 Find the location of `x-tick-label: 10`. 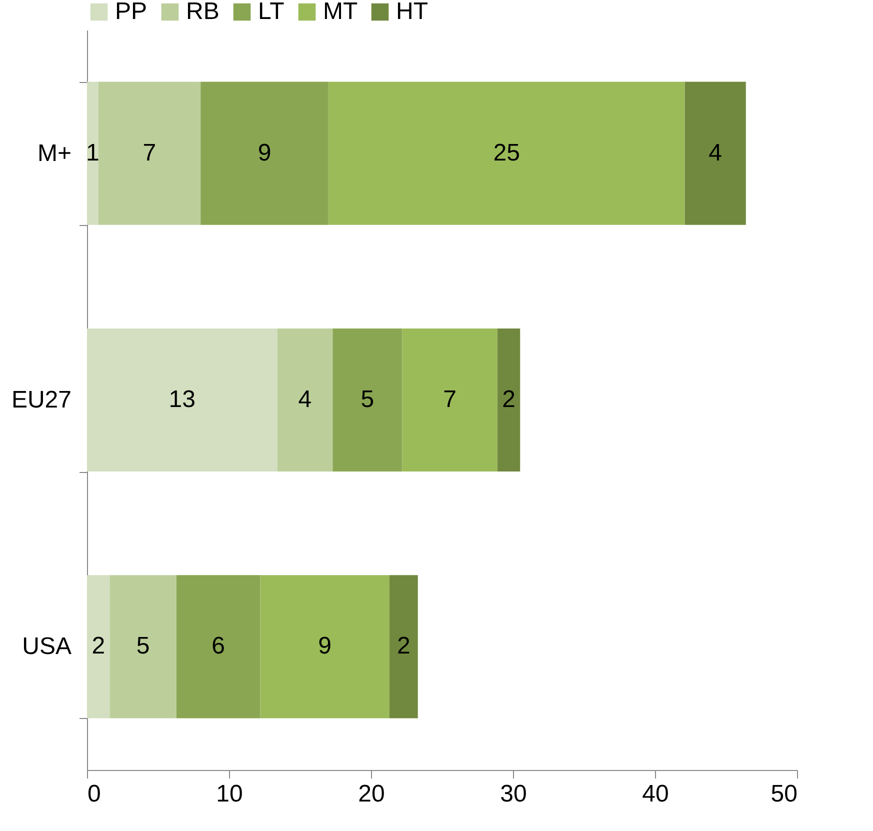

x-tick-label: 10 is located at coordinates (229, 794).